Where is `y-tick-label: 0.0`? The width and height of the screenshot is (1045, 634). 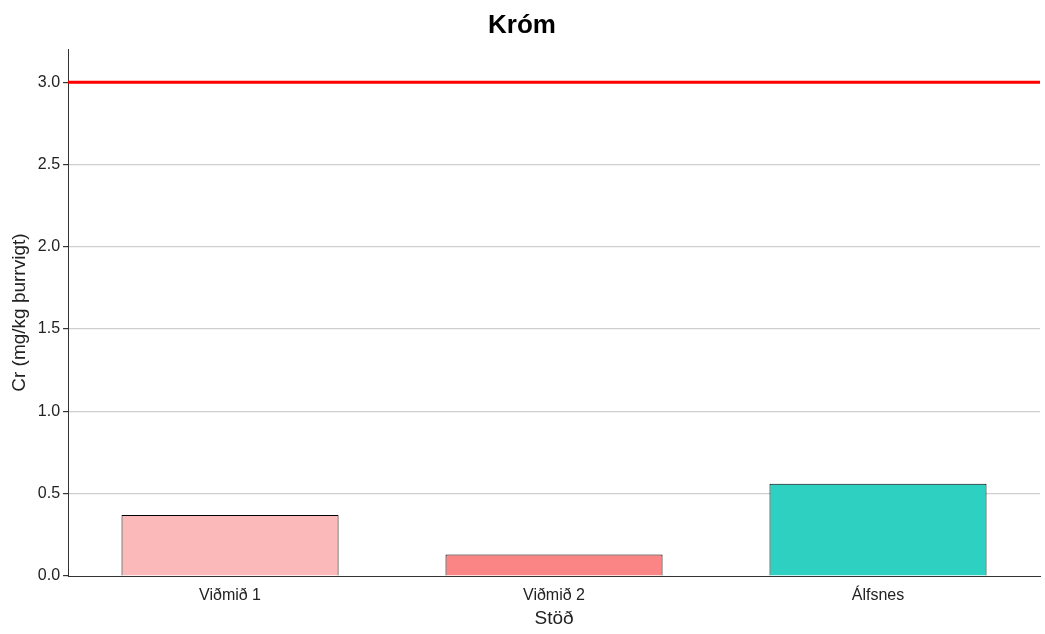 y-tick-label: 0.0 is located at coordinates (49, 575).